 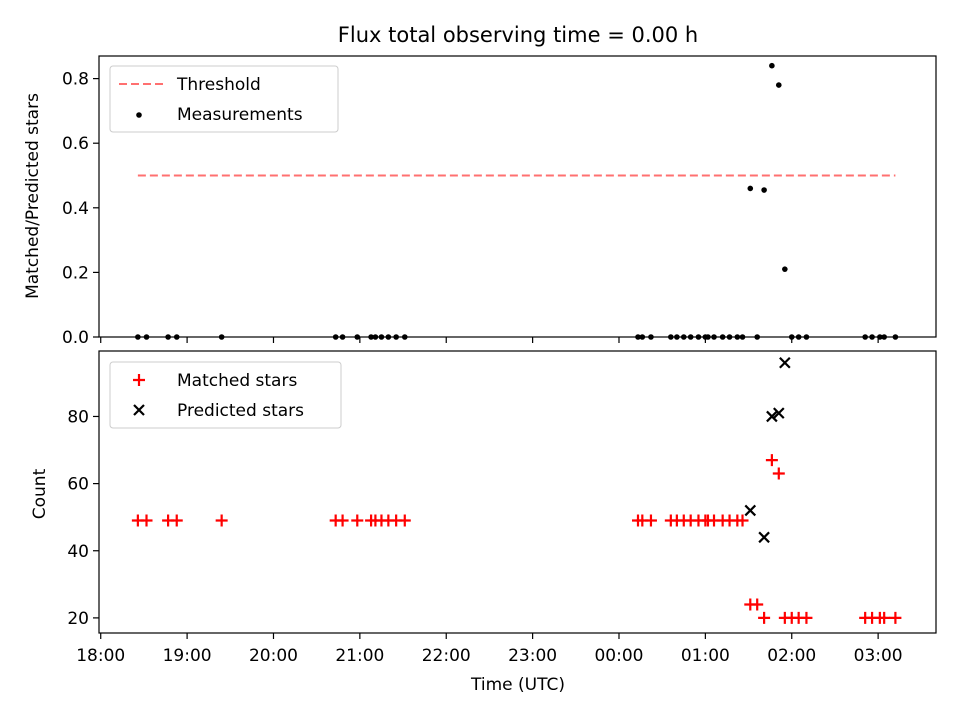 I want to click on bottom-y-axis: 20 40 60 80, so click(x=83, y=518).